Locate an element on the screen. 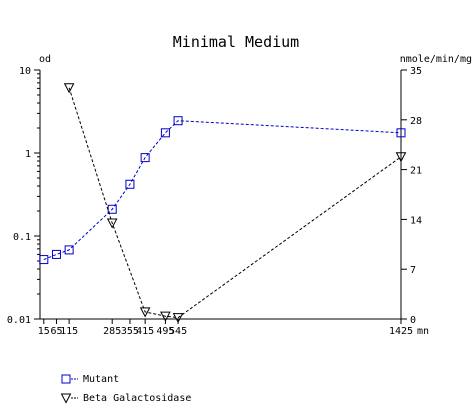 The width and height of the screenshot is (472, 405). y-left-tick-label: 10 is located at coordinates (25, 71).